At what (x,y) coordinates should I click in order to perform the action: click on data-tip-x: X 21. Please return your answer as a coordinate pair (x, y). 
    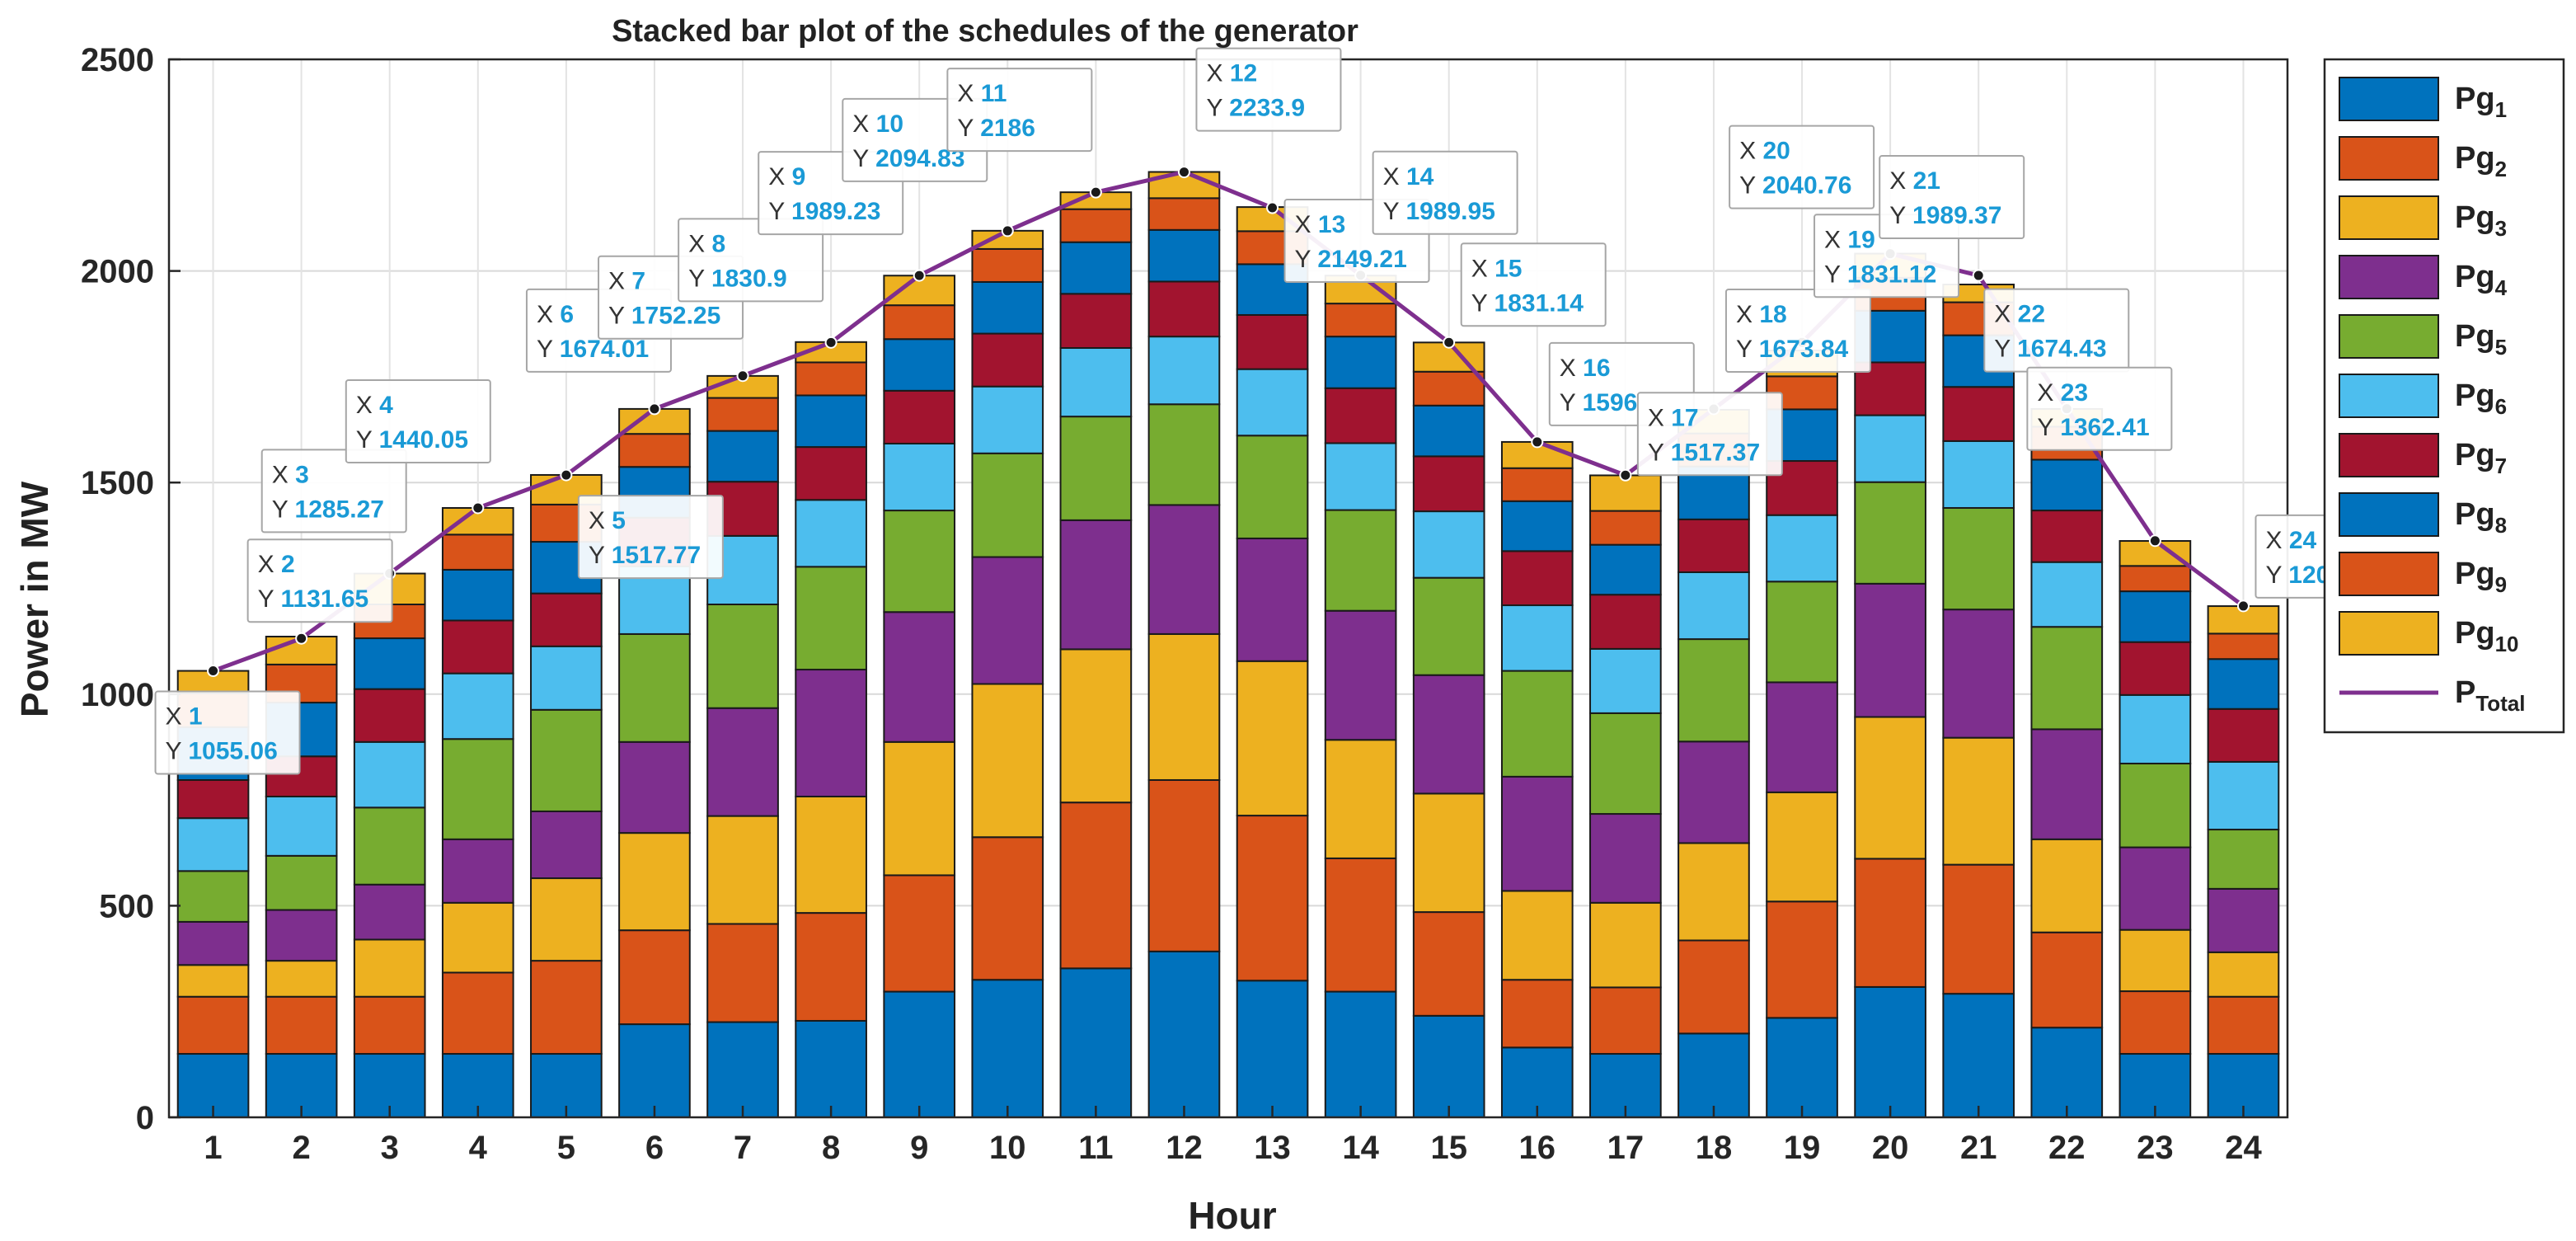
    Looking at the image, I should click on (1914, 181).